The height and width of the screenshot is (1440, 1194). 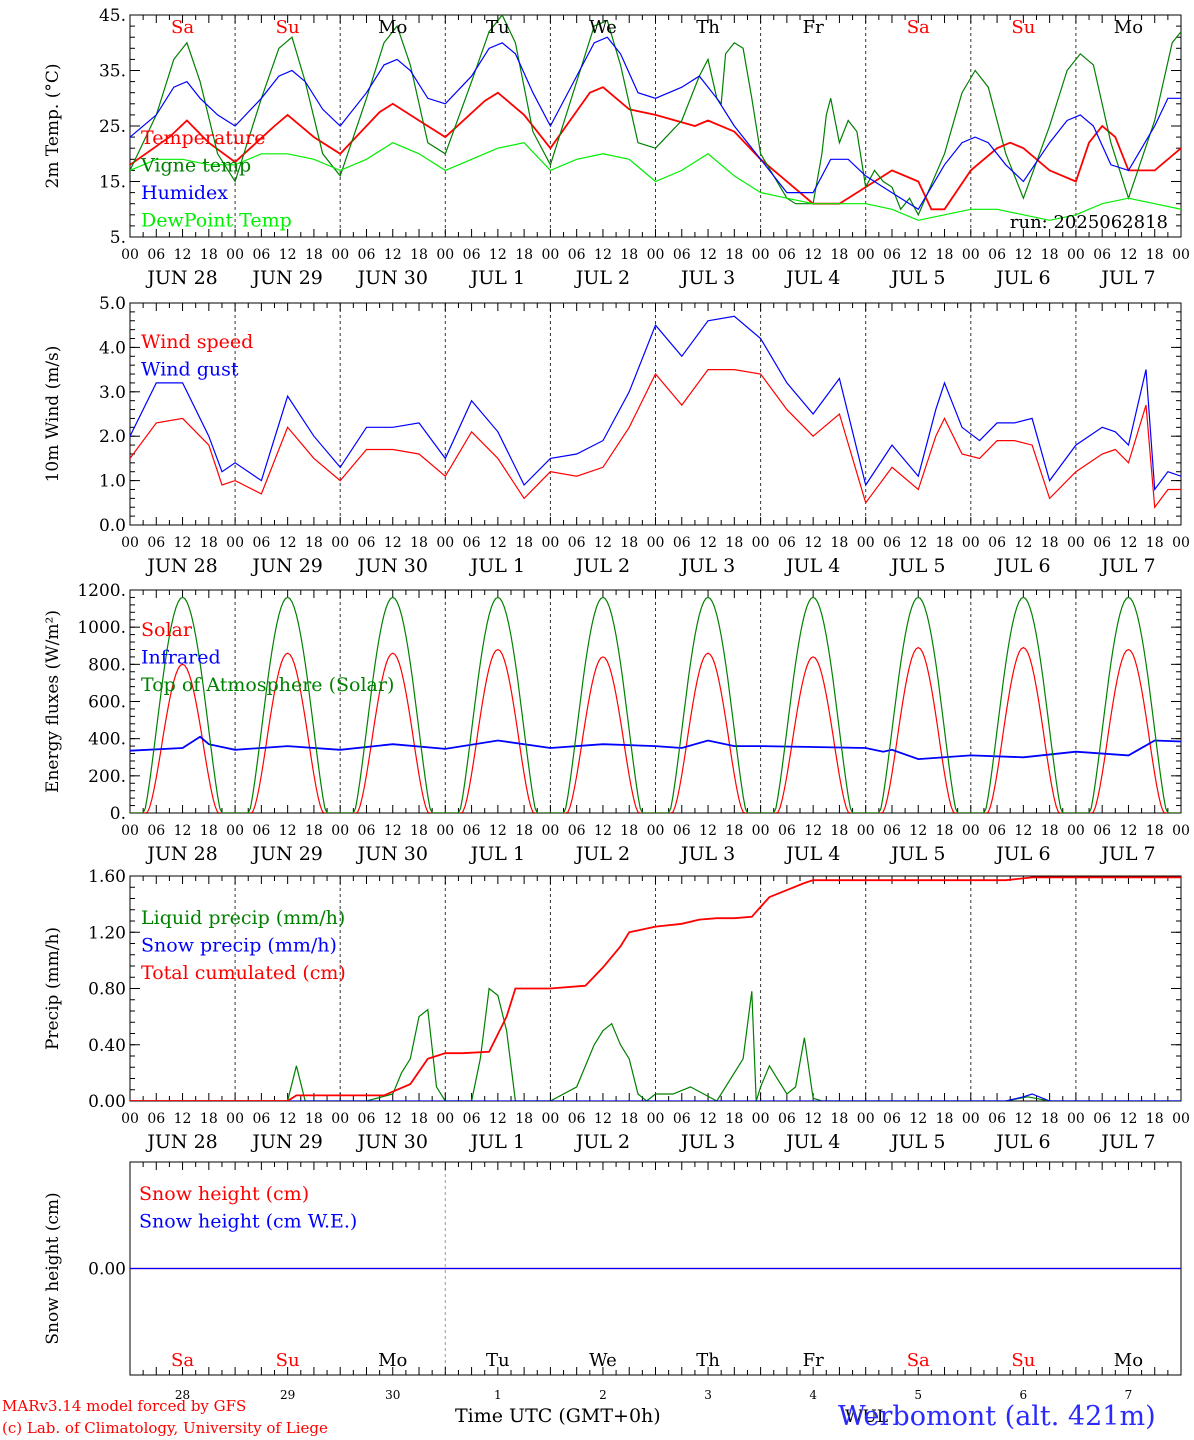 What do you see at coordinates (107, 877) in the screenshot?
I see `y-tick-label: 1.60` at bounding box center [107, 877].